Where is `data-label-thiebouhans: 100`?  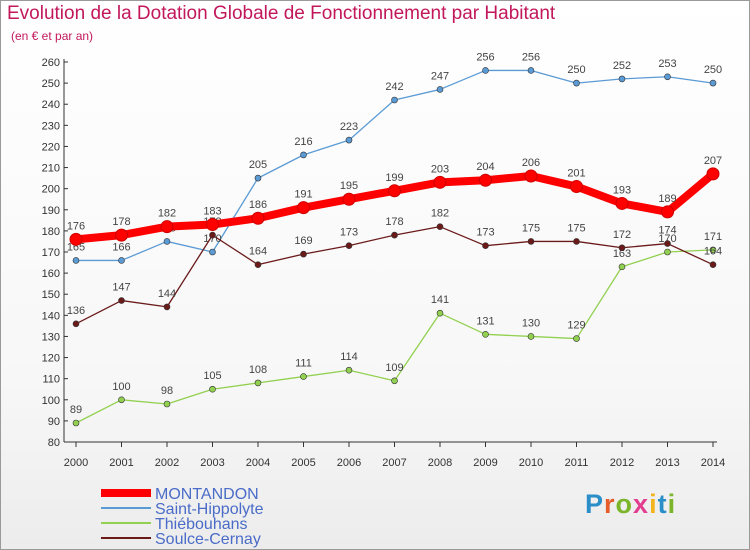
data-label-thiebouhans: 100 is located at coordinates (121, 387).